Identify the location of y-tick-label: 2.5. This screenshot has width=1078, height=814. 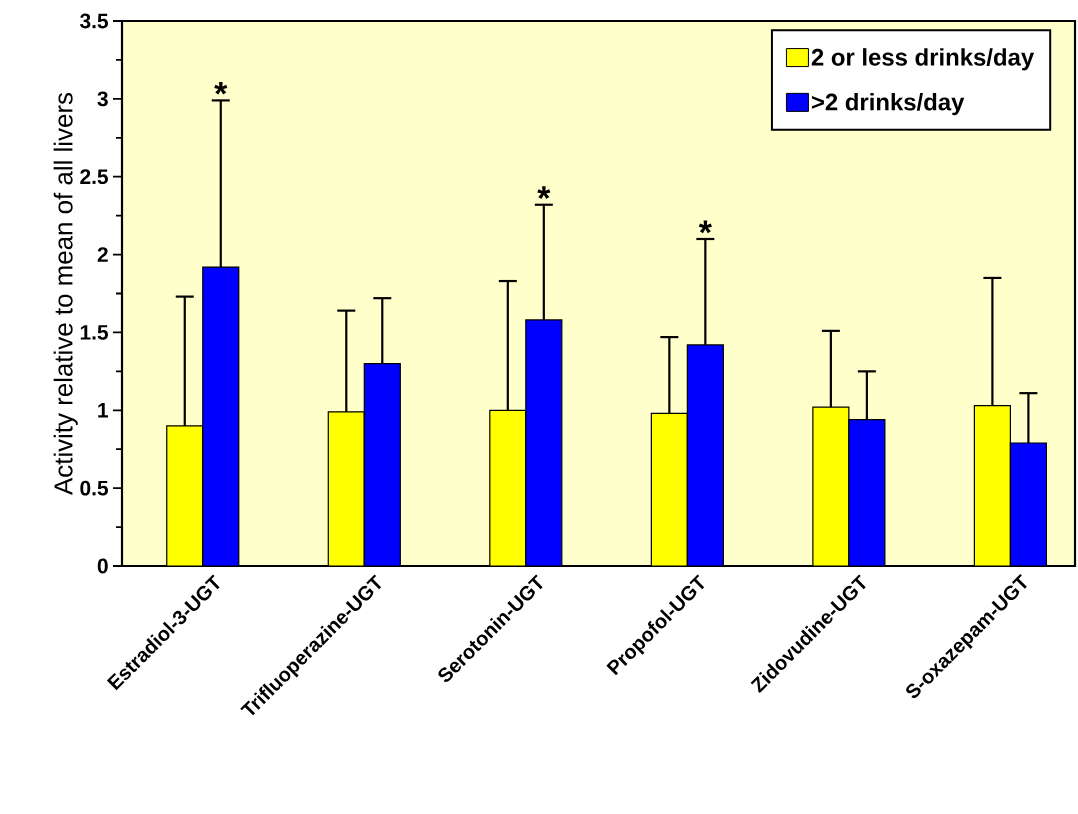
(94, 177).